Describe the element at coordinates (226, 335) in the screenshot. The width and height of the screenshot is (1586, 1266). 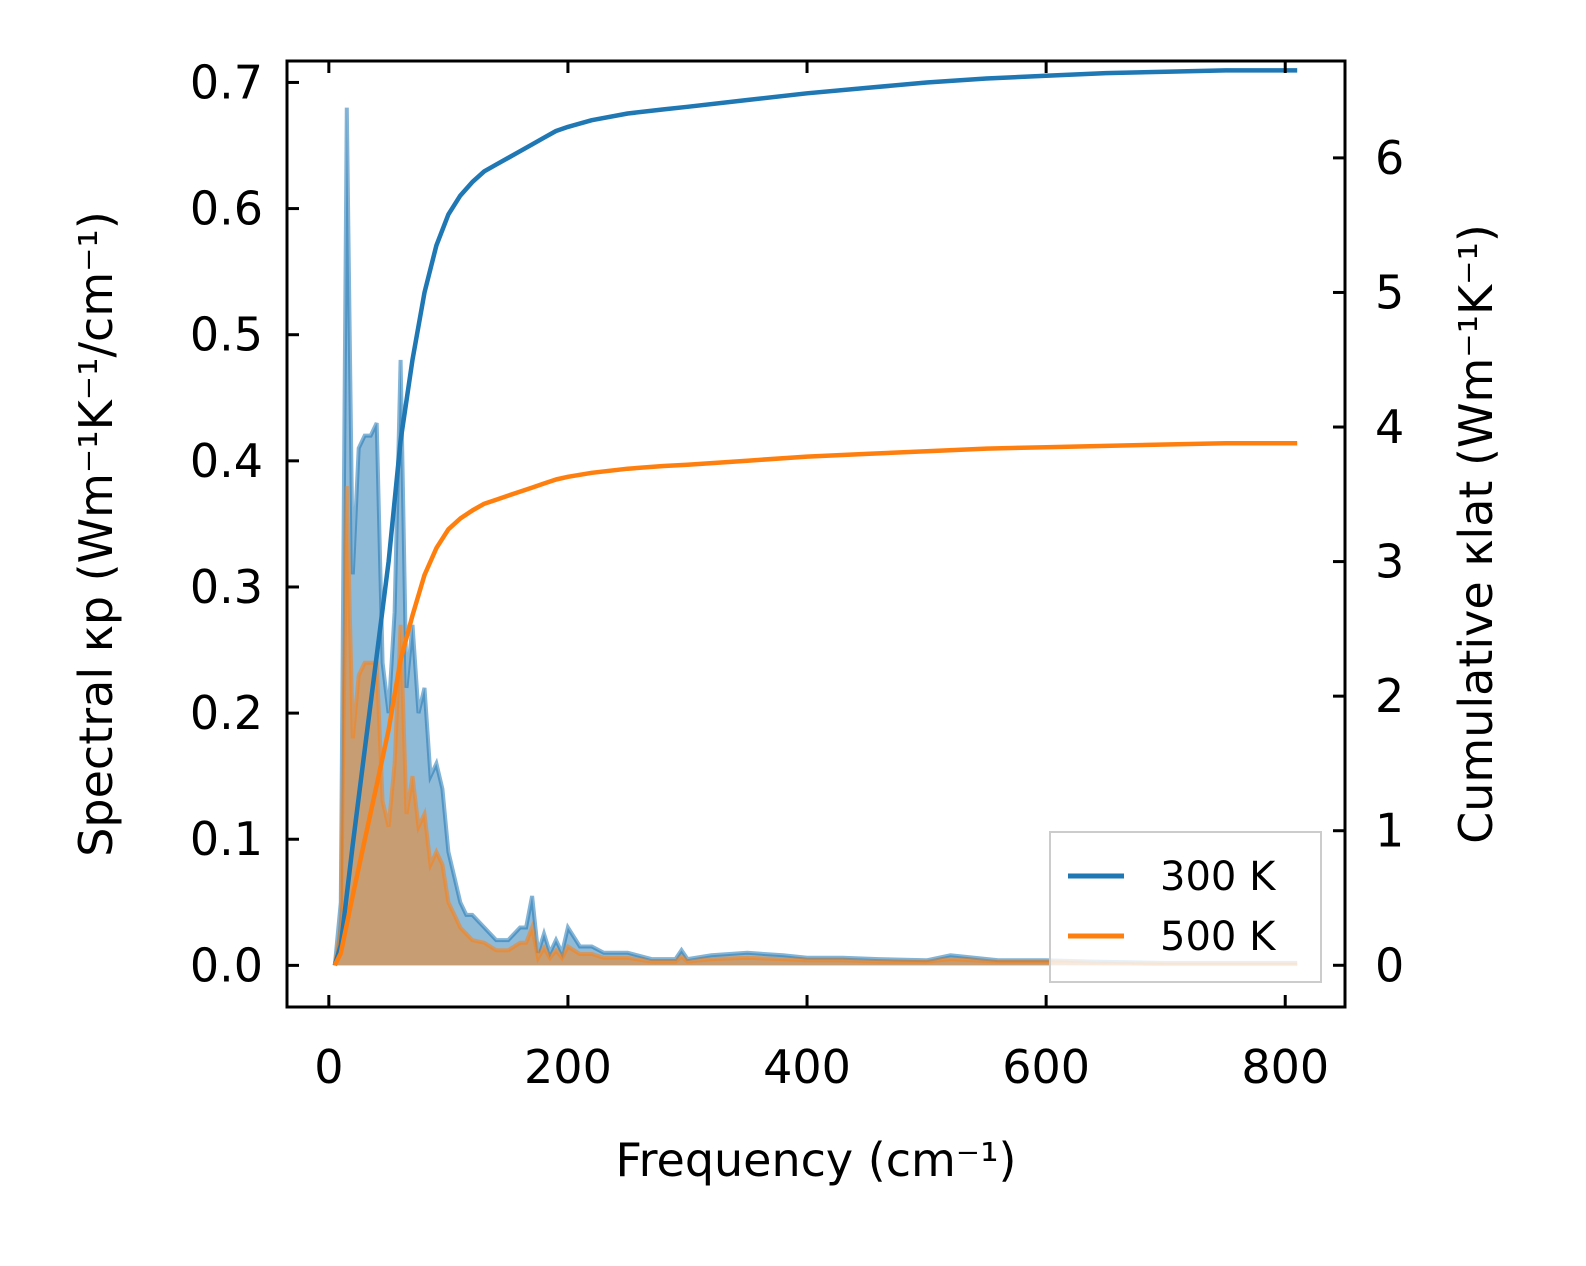
I see `y-tick-label-left: 0.5` at that location.